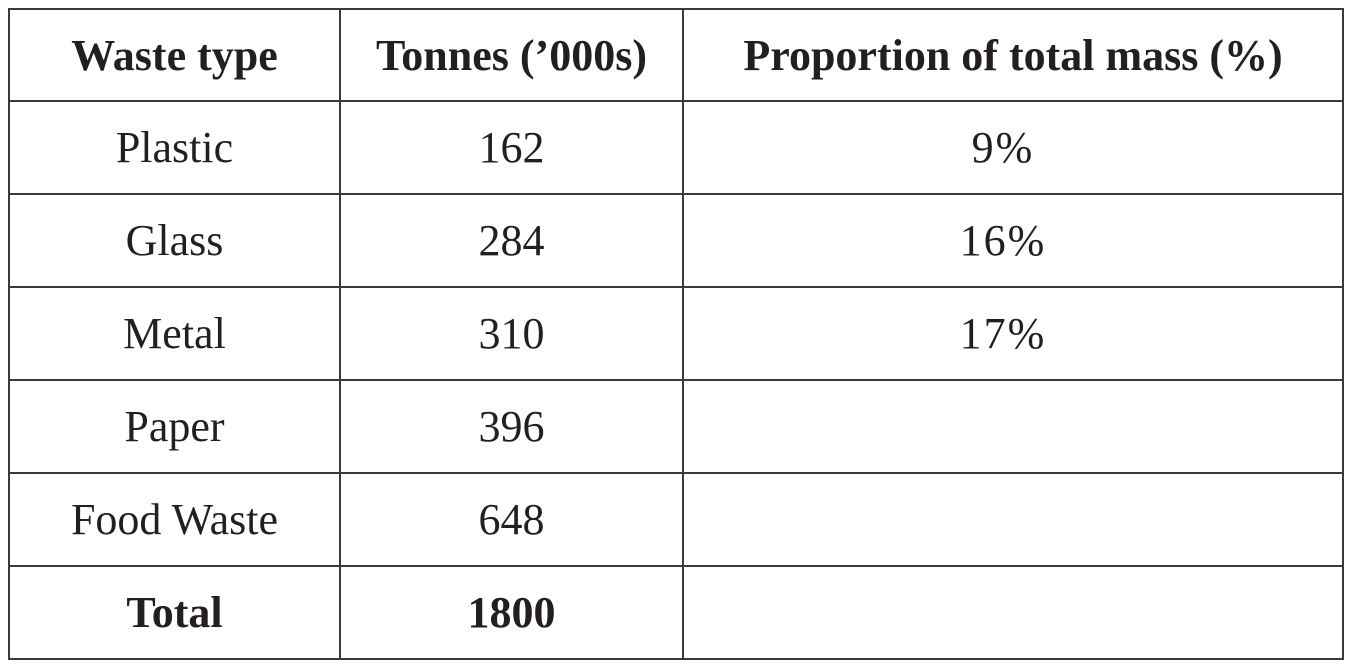 The width and height of the screenshot is (1352, 669). I want to click on table-cell: Total, so click(174, 612).